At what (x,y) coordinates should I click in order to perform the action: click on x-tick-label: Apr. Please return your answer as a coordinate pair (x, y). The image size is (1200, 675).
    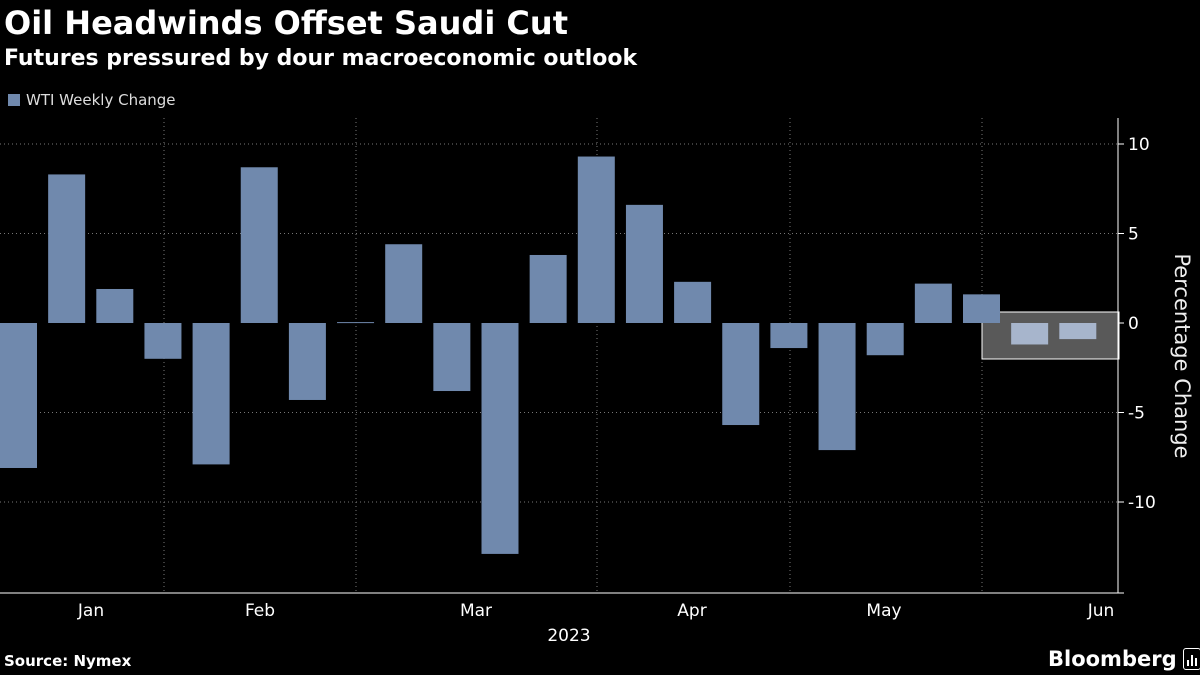
    Looking at the image, I should click on (691, 611).